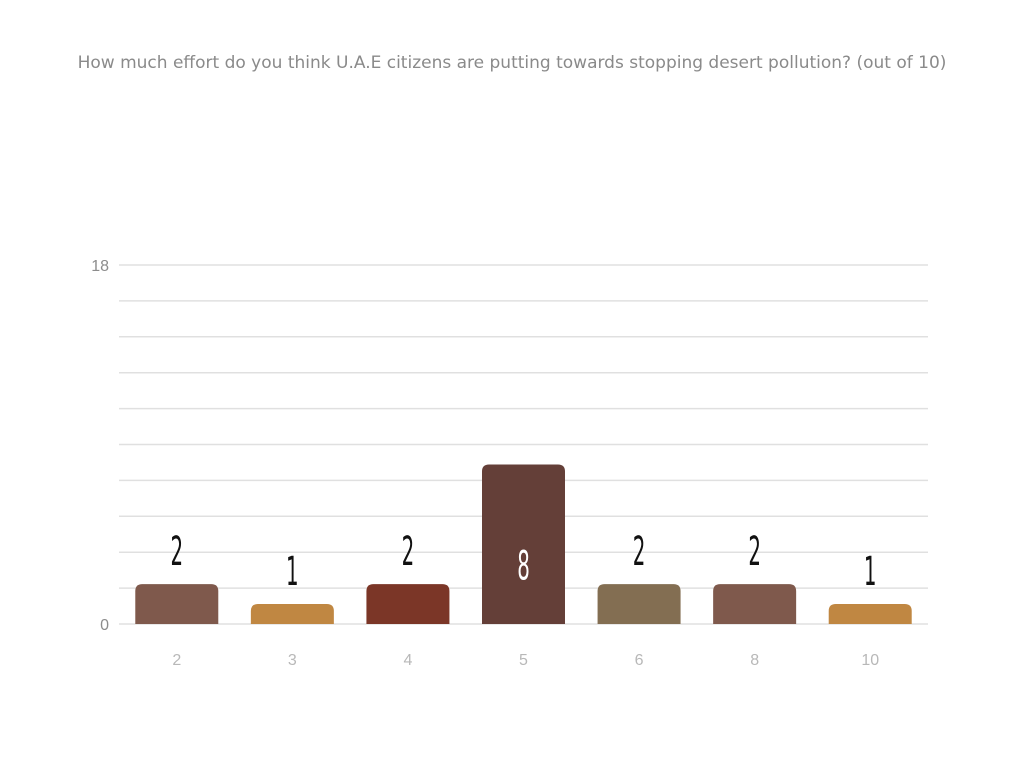 Image resolution: width=1024 pixels, height=768 pixels. I want to click on x-tick-label: 6, so click(639, 660).